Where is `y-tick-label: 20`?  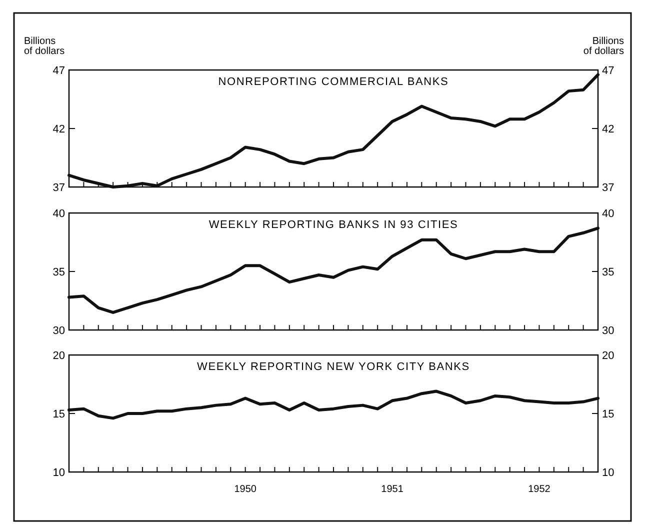
y-tick-label: 20 is located at coordinates (58, 356).